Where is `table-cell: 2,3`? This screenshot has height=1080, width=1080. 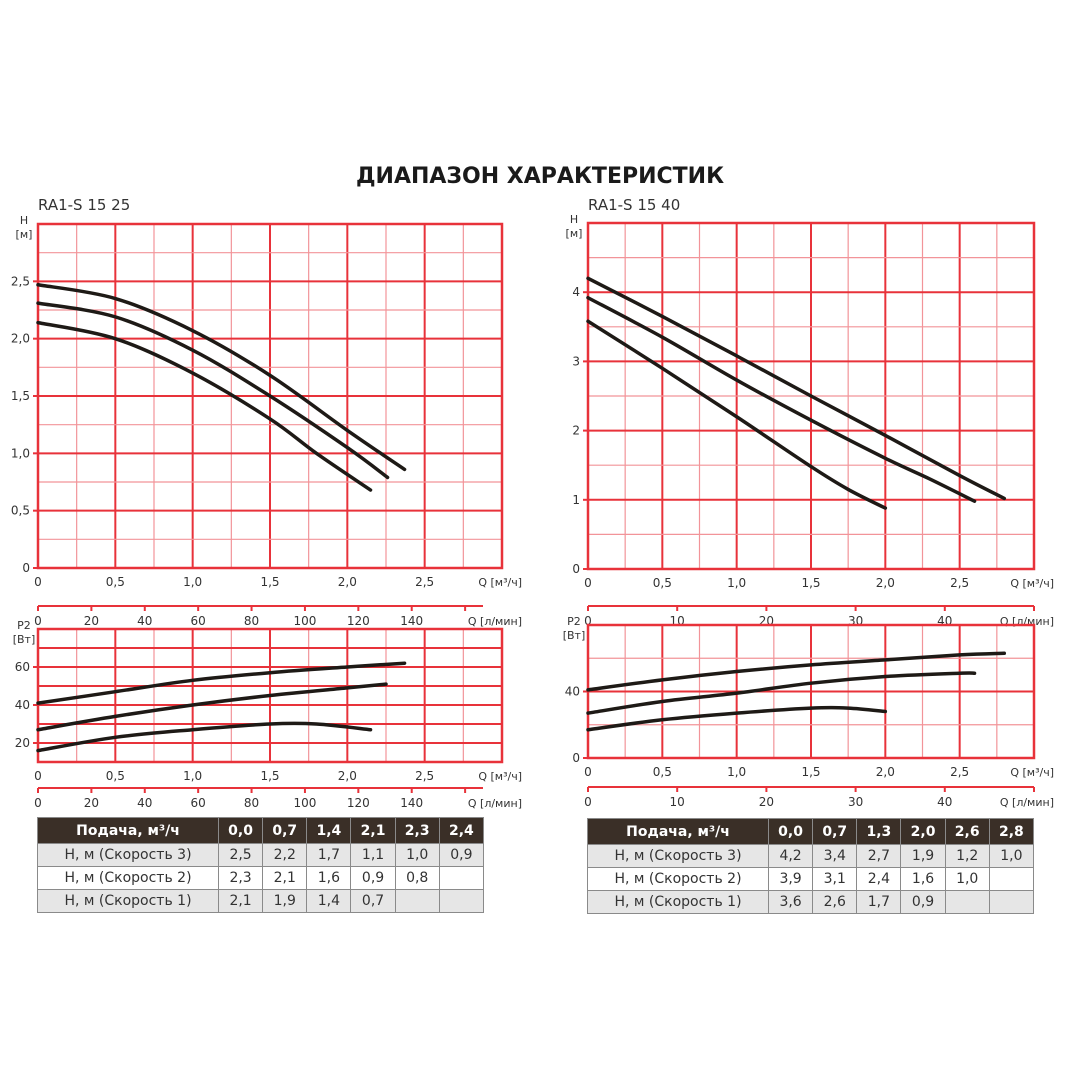 table-cell: 2,3 is located at coordinates (240, 878).